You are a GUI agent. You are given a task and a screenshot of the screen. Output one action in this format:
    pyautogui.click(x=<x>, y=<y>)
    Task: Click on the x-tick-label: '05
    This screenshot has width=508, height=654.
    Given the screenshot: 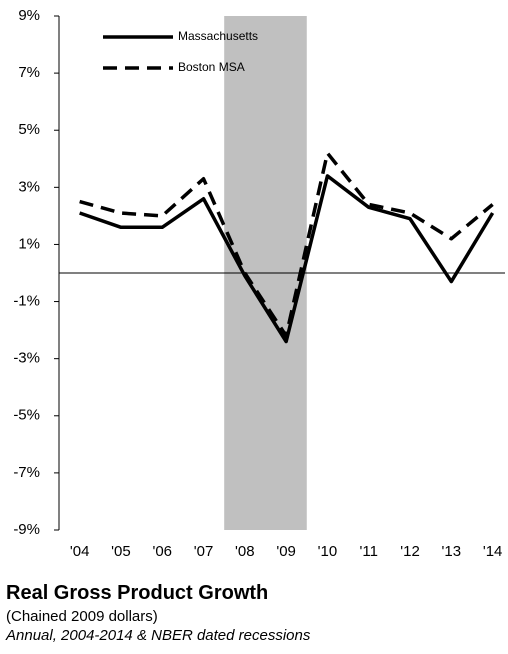 What is the action you would take?
    pyautogui.click(x=121, y=551)
    